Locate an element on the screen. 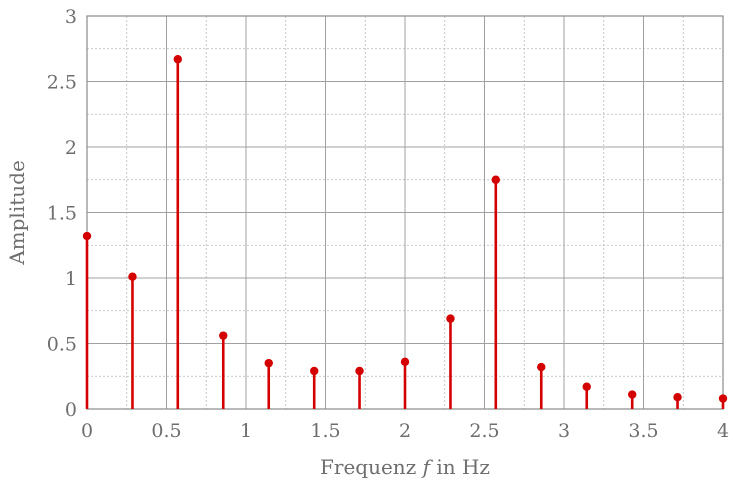 The width and height of the screenshot is (733, 485). x-axis-ticks: 0 0.5 1 1.5 2 2.5 3 3.5 4 is located at coordinates (405, 431).